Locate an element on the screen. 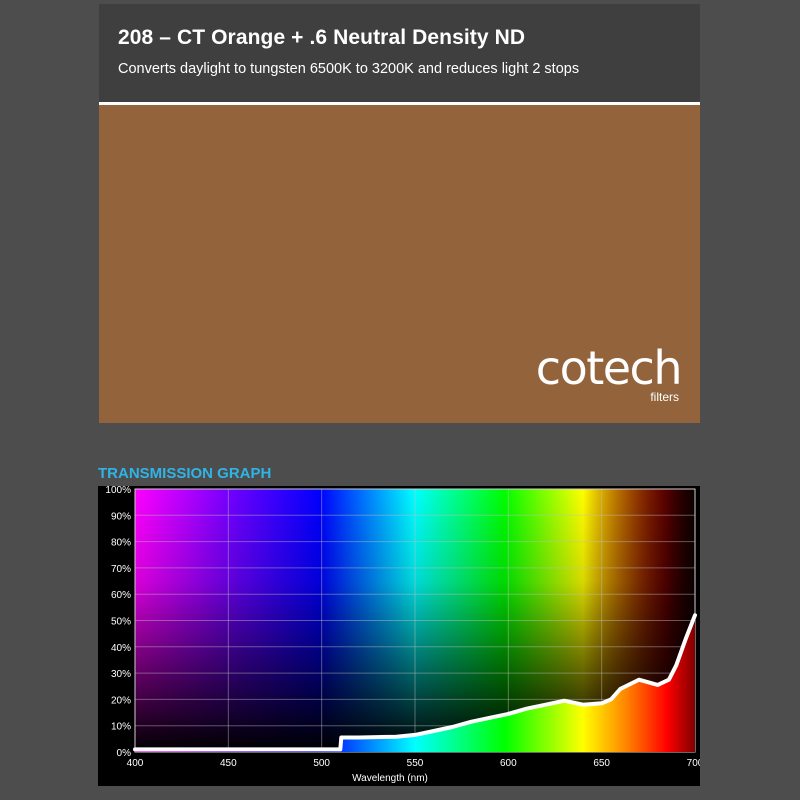 This screenshot has width=800, height=800. cotech-logo: cotech is located at coordinates (609, 368).